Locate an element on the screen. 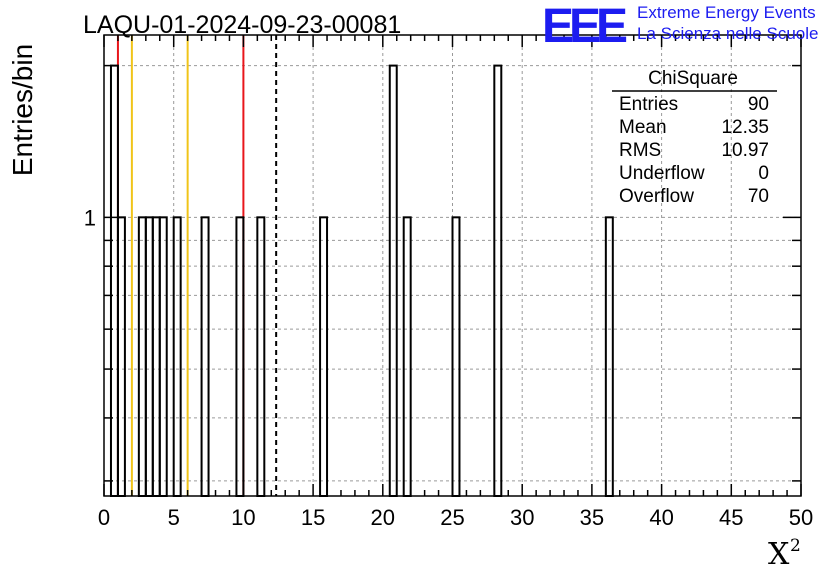 This screenshot has height=572, width=836. stats-row-label: Overflow is located at coordinates (656, 196).